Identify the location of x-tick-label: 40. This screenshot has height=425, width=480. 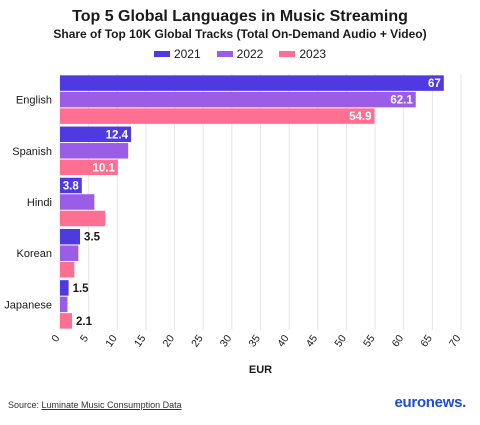
(283, 341).